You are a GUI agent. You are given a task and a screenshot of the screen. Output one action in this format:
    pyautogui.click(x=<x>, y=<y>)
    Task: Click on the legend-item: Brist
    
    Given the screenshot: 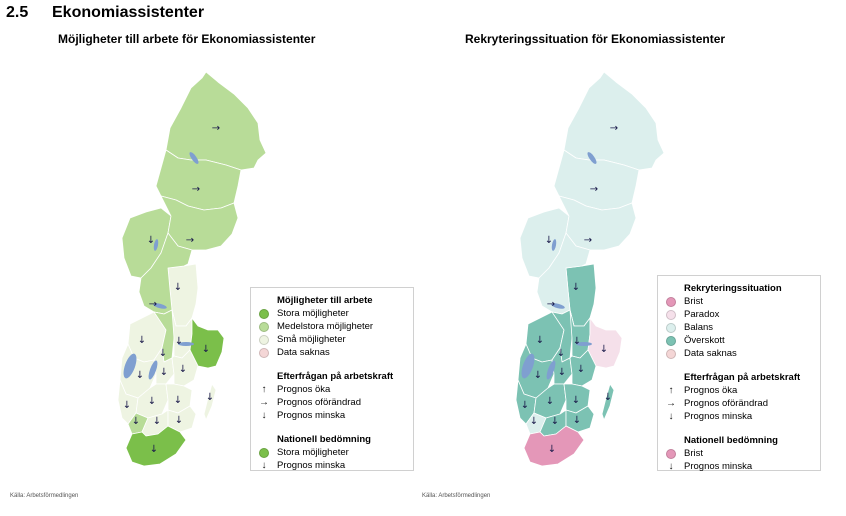 What is the action you would take?
    pyautogui.click(x=739, y=453)
    